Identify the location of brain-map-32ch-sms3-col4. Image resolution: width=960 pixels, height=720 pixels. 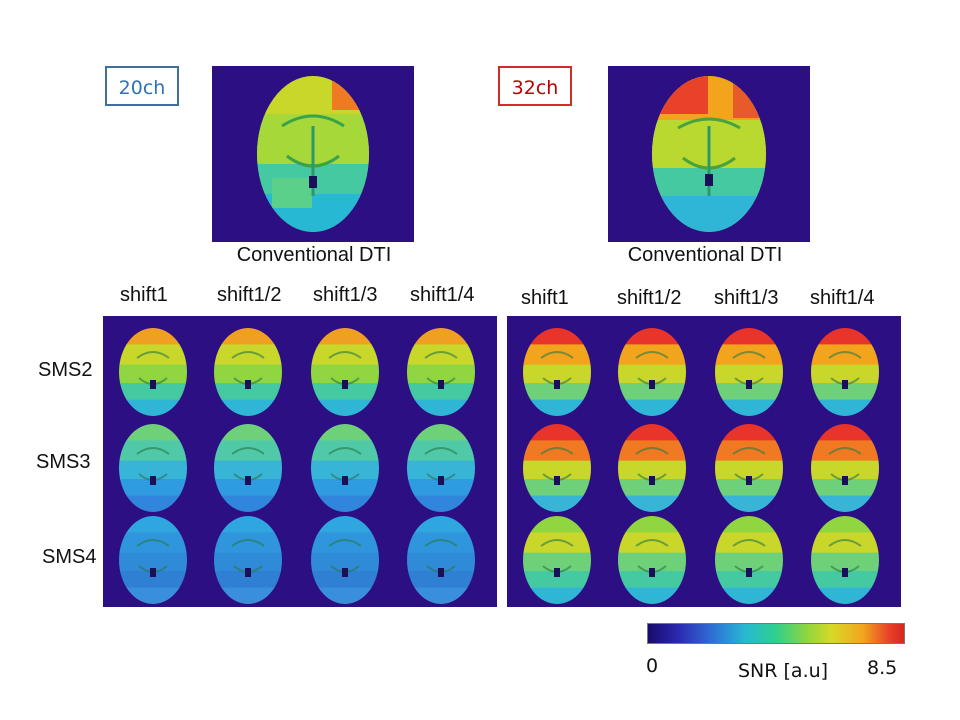
(845, 468).